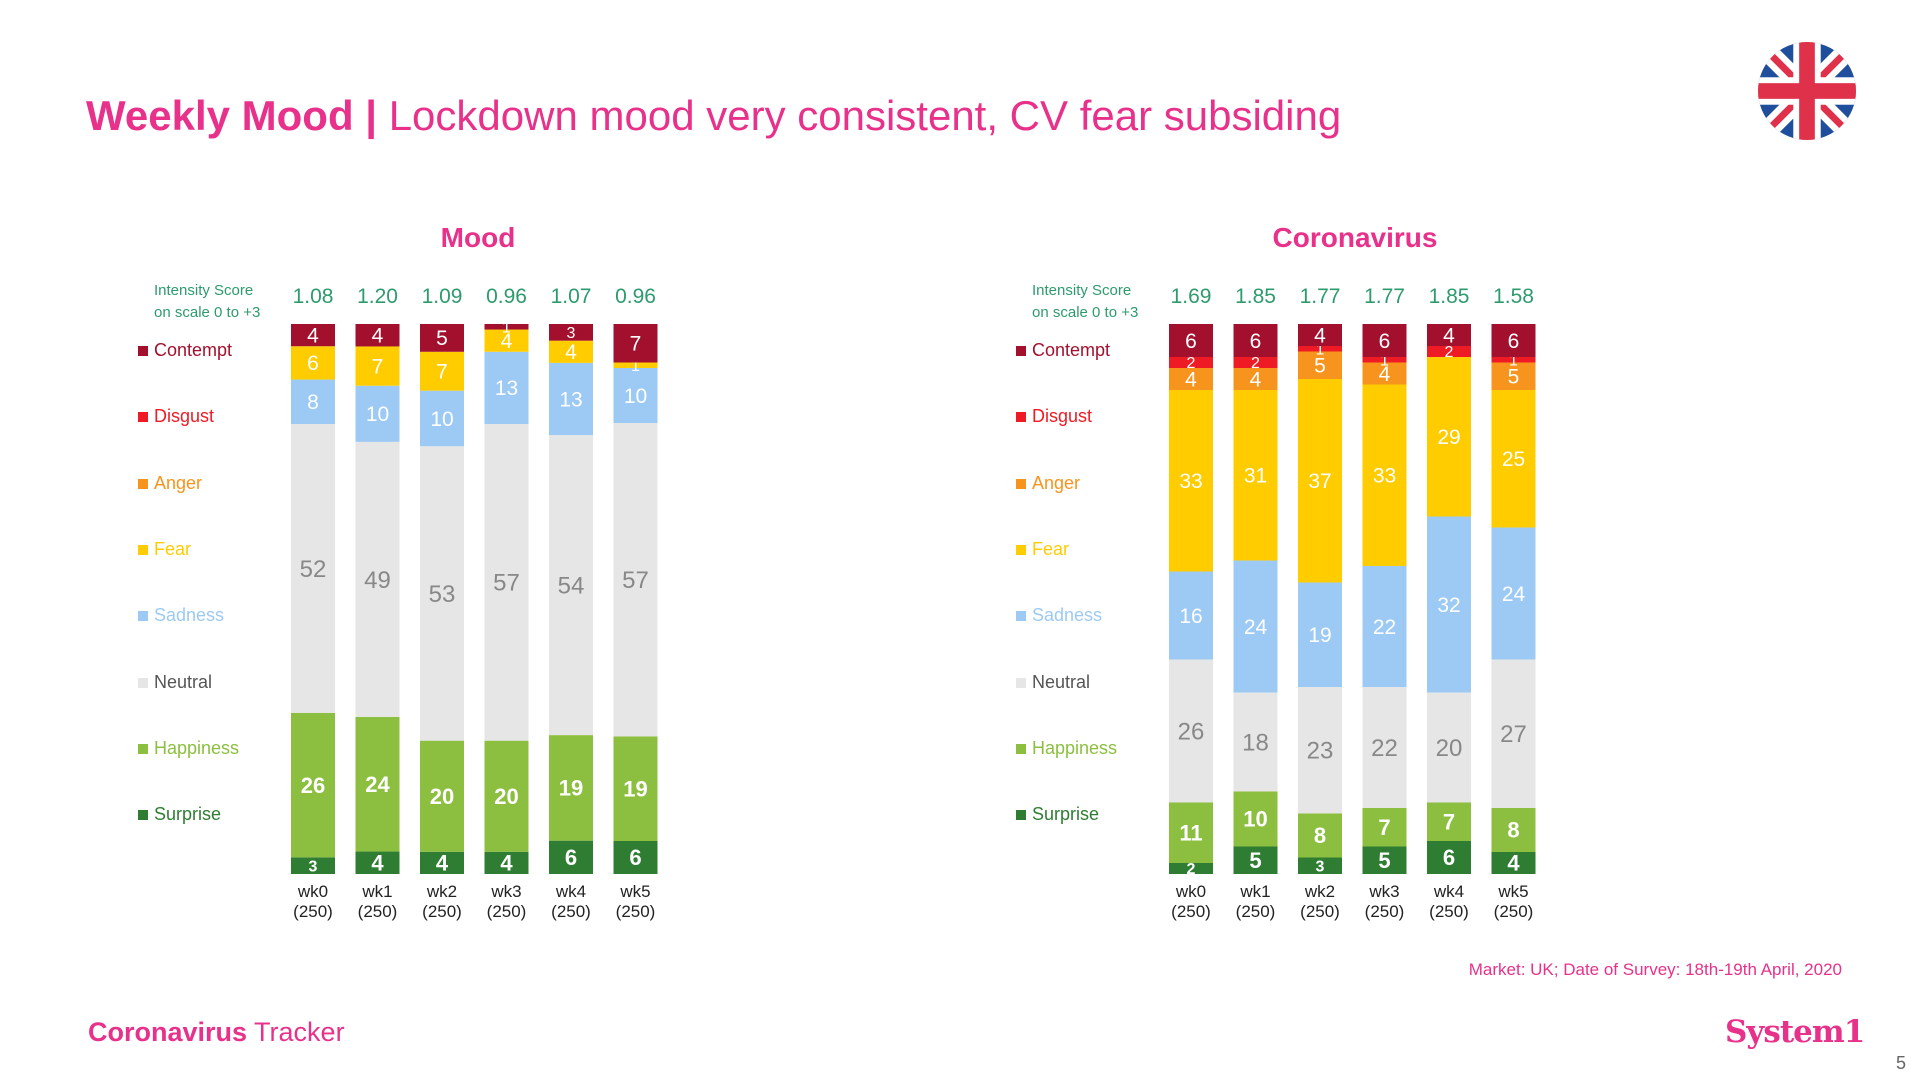 This screenshot has width=1920, height=1080. What do you see at coordinates (1021, 616) in the screenshot?
I see `cv-legend-swatch-sadness` at bounding box center [1021, 616].